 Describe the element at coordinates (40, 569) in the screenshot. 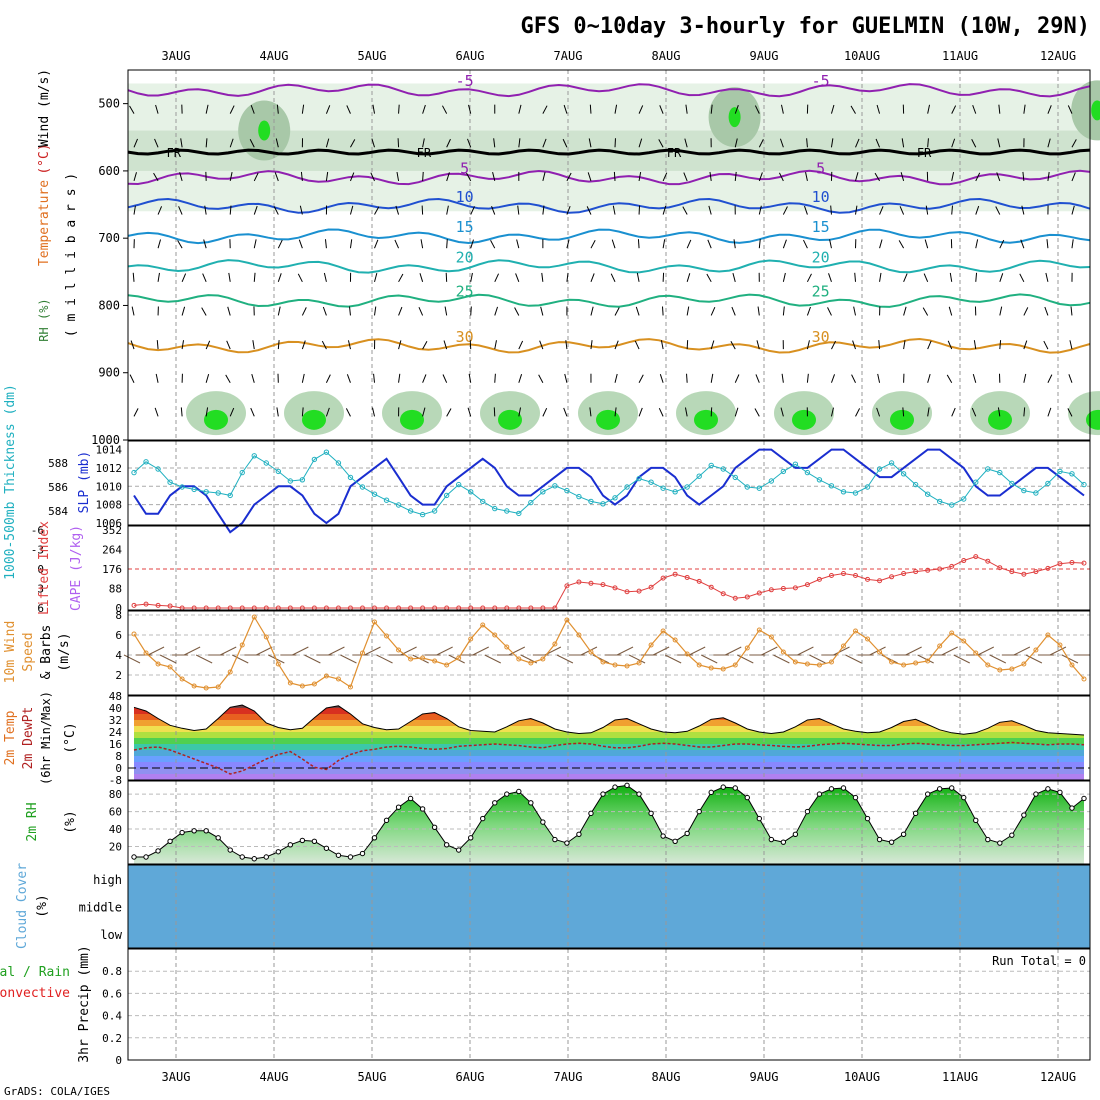

I see `lifted-index-tick: 0` at that location.